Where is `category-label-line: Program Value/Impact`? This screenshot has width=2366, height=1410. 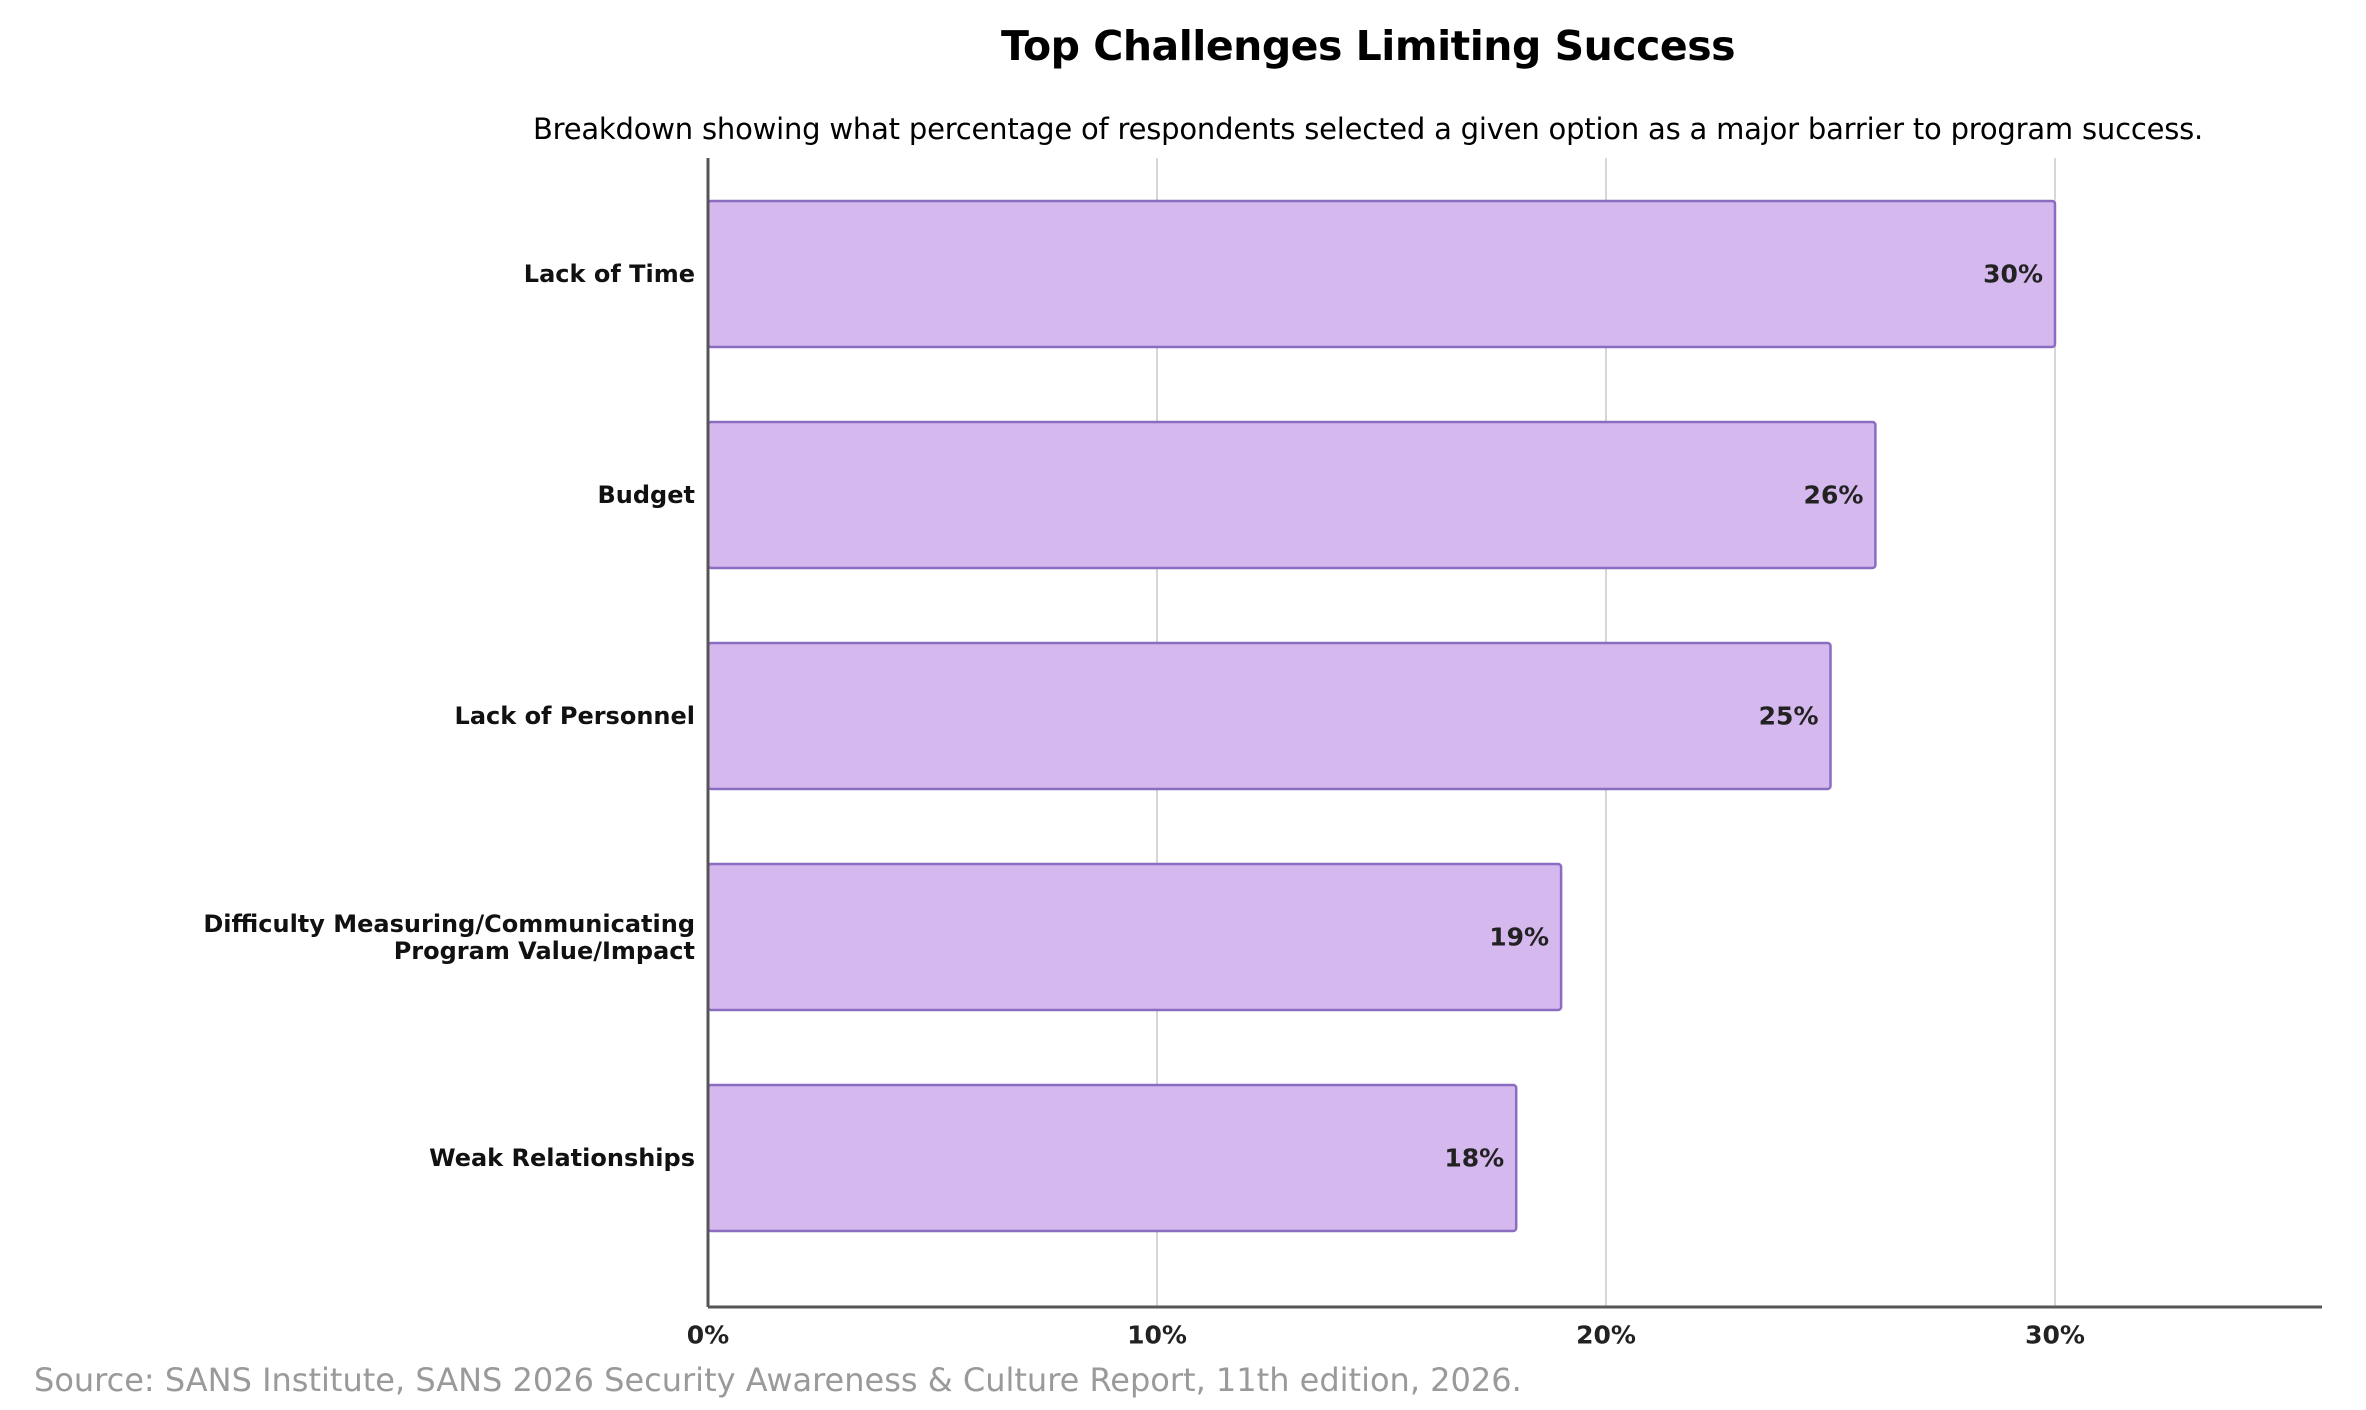
category-label-line: Program Value/Impact is located at coordinates (544, 951).